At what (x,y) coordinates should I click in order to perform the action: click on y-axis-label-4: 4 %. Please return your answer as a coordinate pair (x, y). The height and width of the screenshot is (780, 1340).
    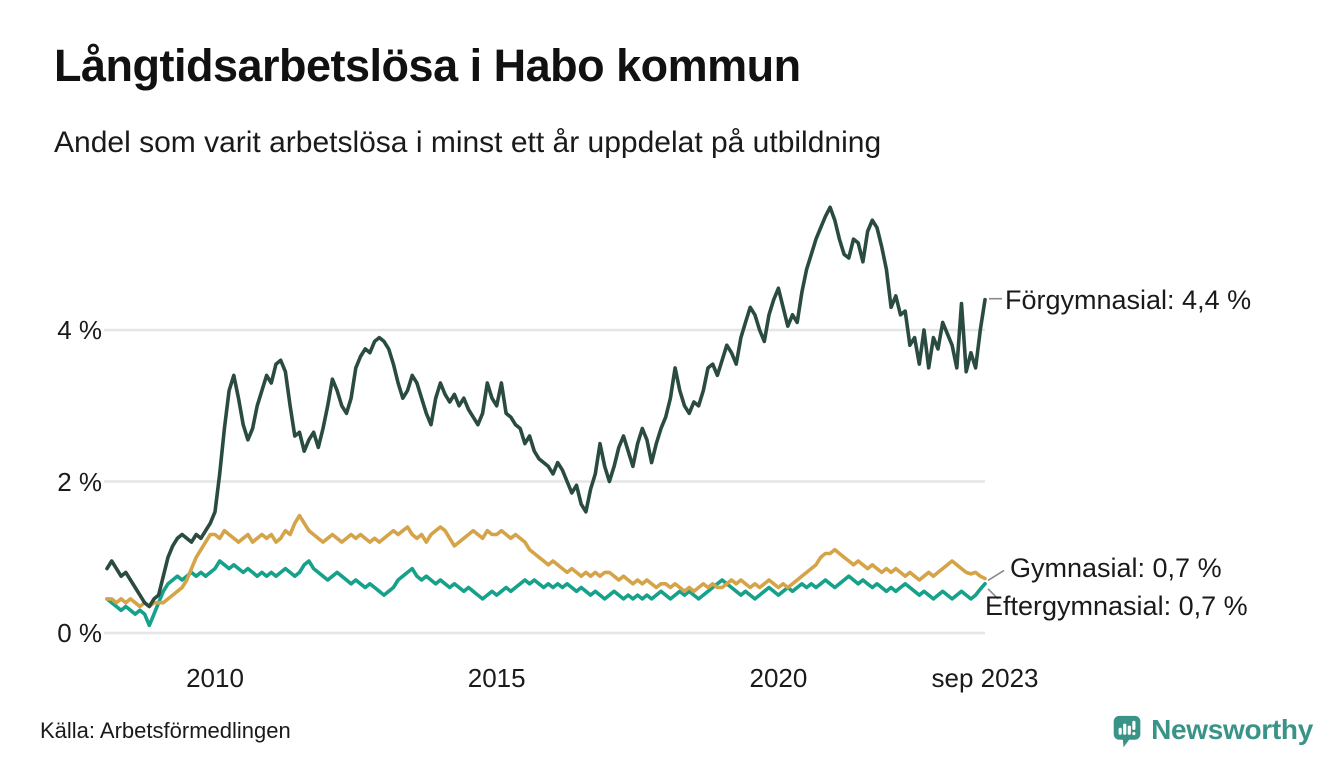
    Looking at the image, I should click on (79, 330).